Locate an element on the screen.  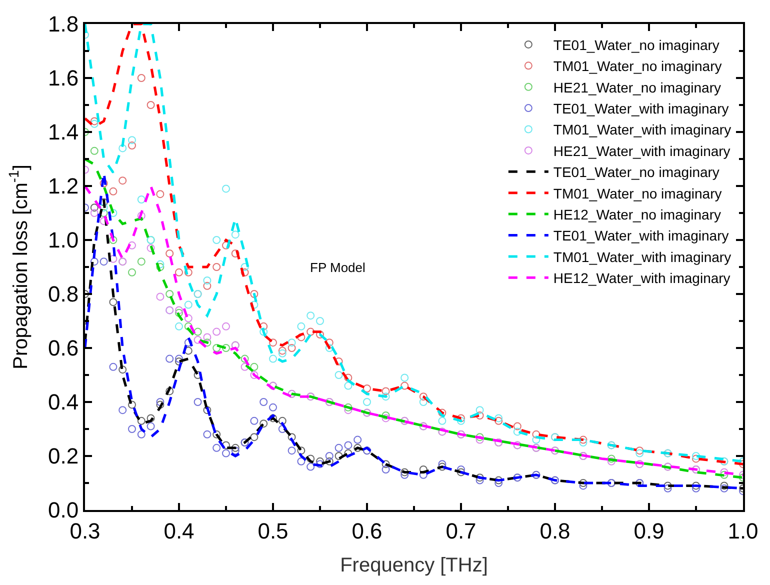
legend-label: TM01_Water_no imaginary is located at coordinates (637, 66).